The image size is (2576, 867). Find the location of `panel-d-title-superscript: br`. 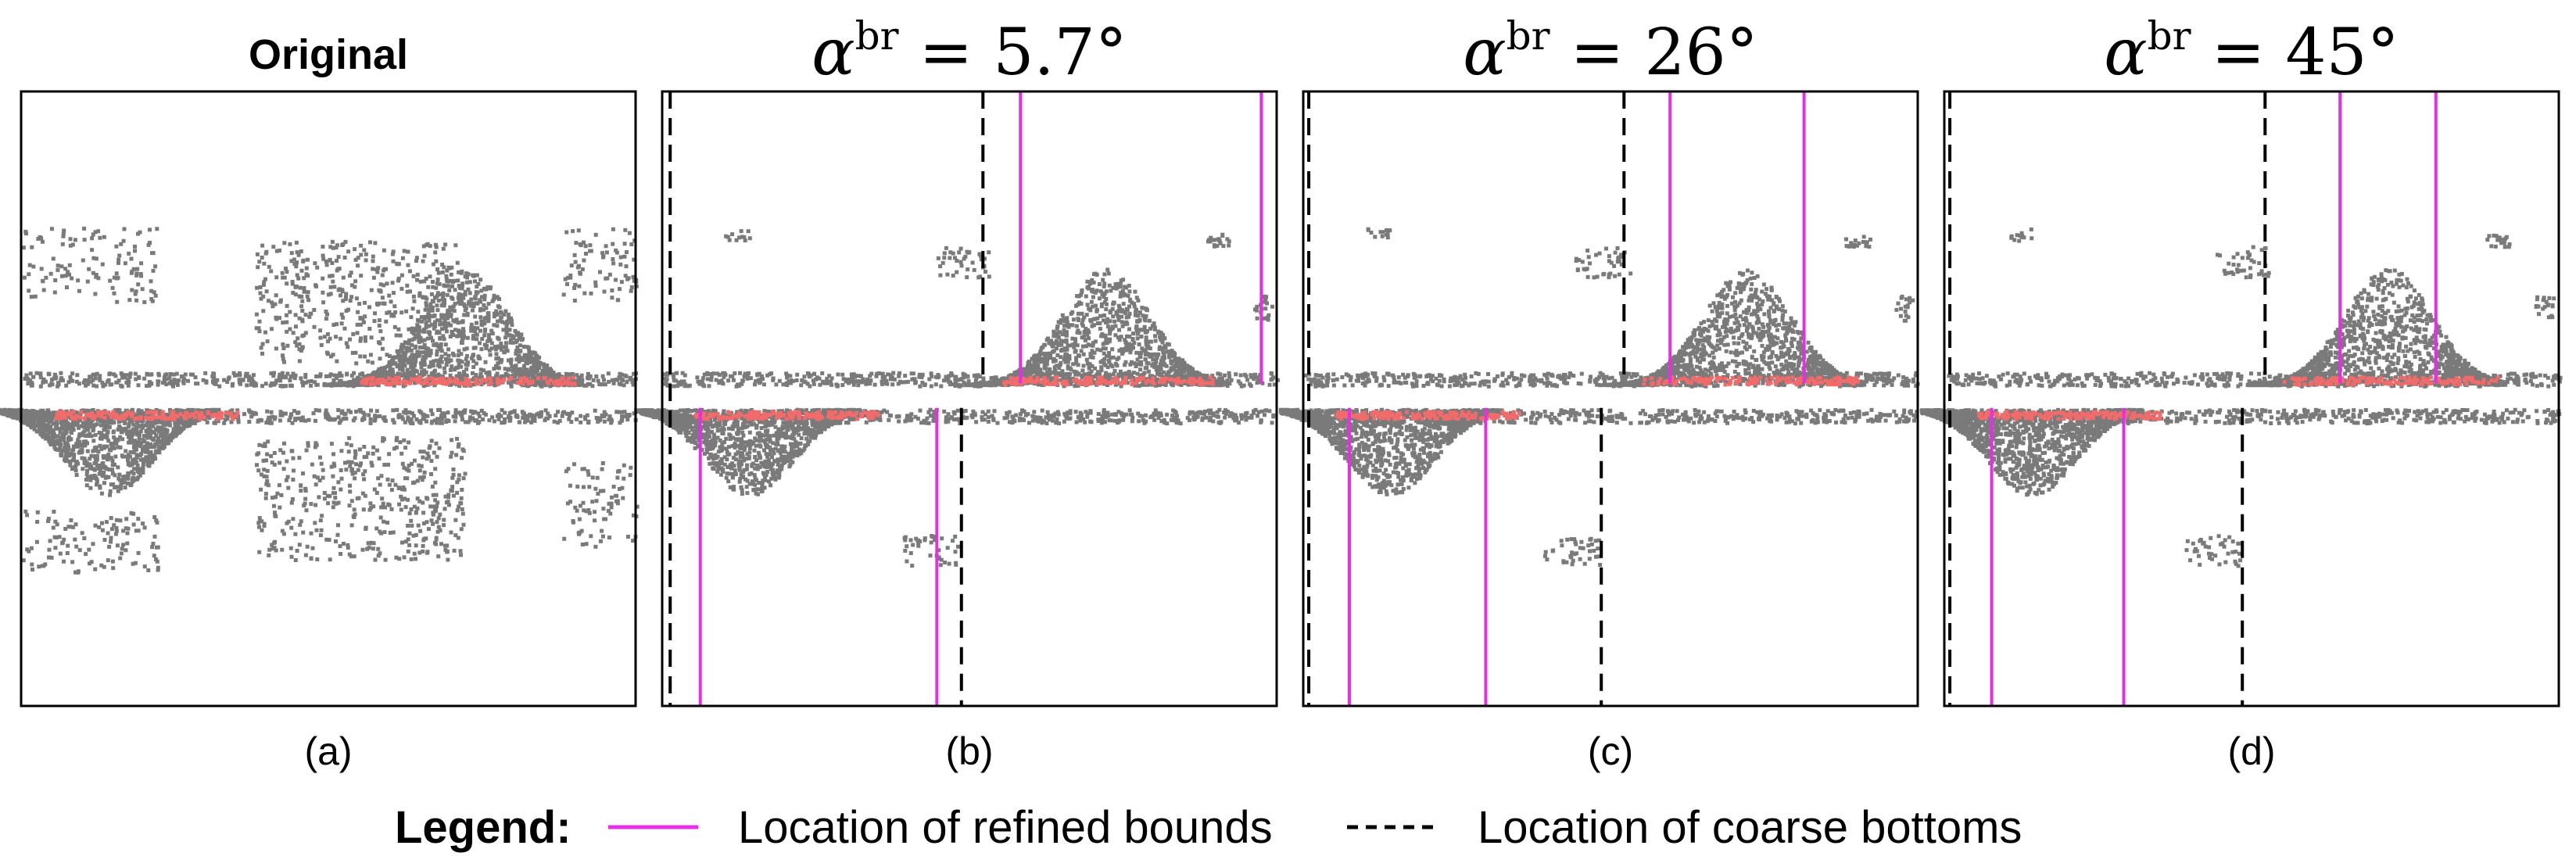

panel-d-title-superscript: br is located at coordinates (2169, 36).